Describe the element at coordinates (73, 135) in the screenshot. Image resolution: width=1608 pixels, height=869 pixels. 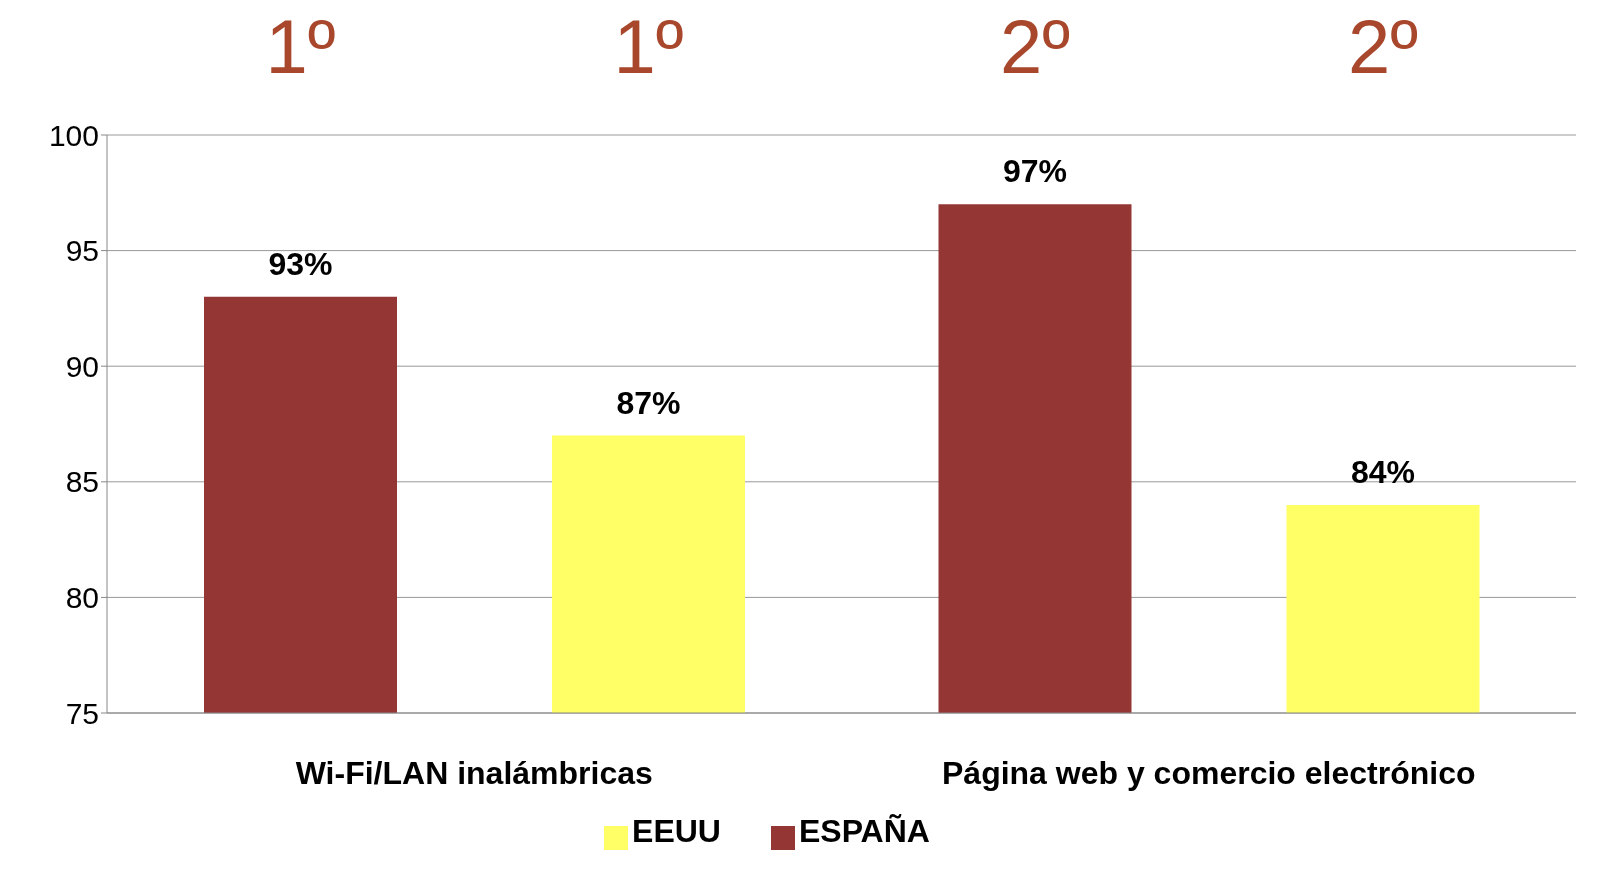
I see `y-tick-label: 100` at that location.